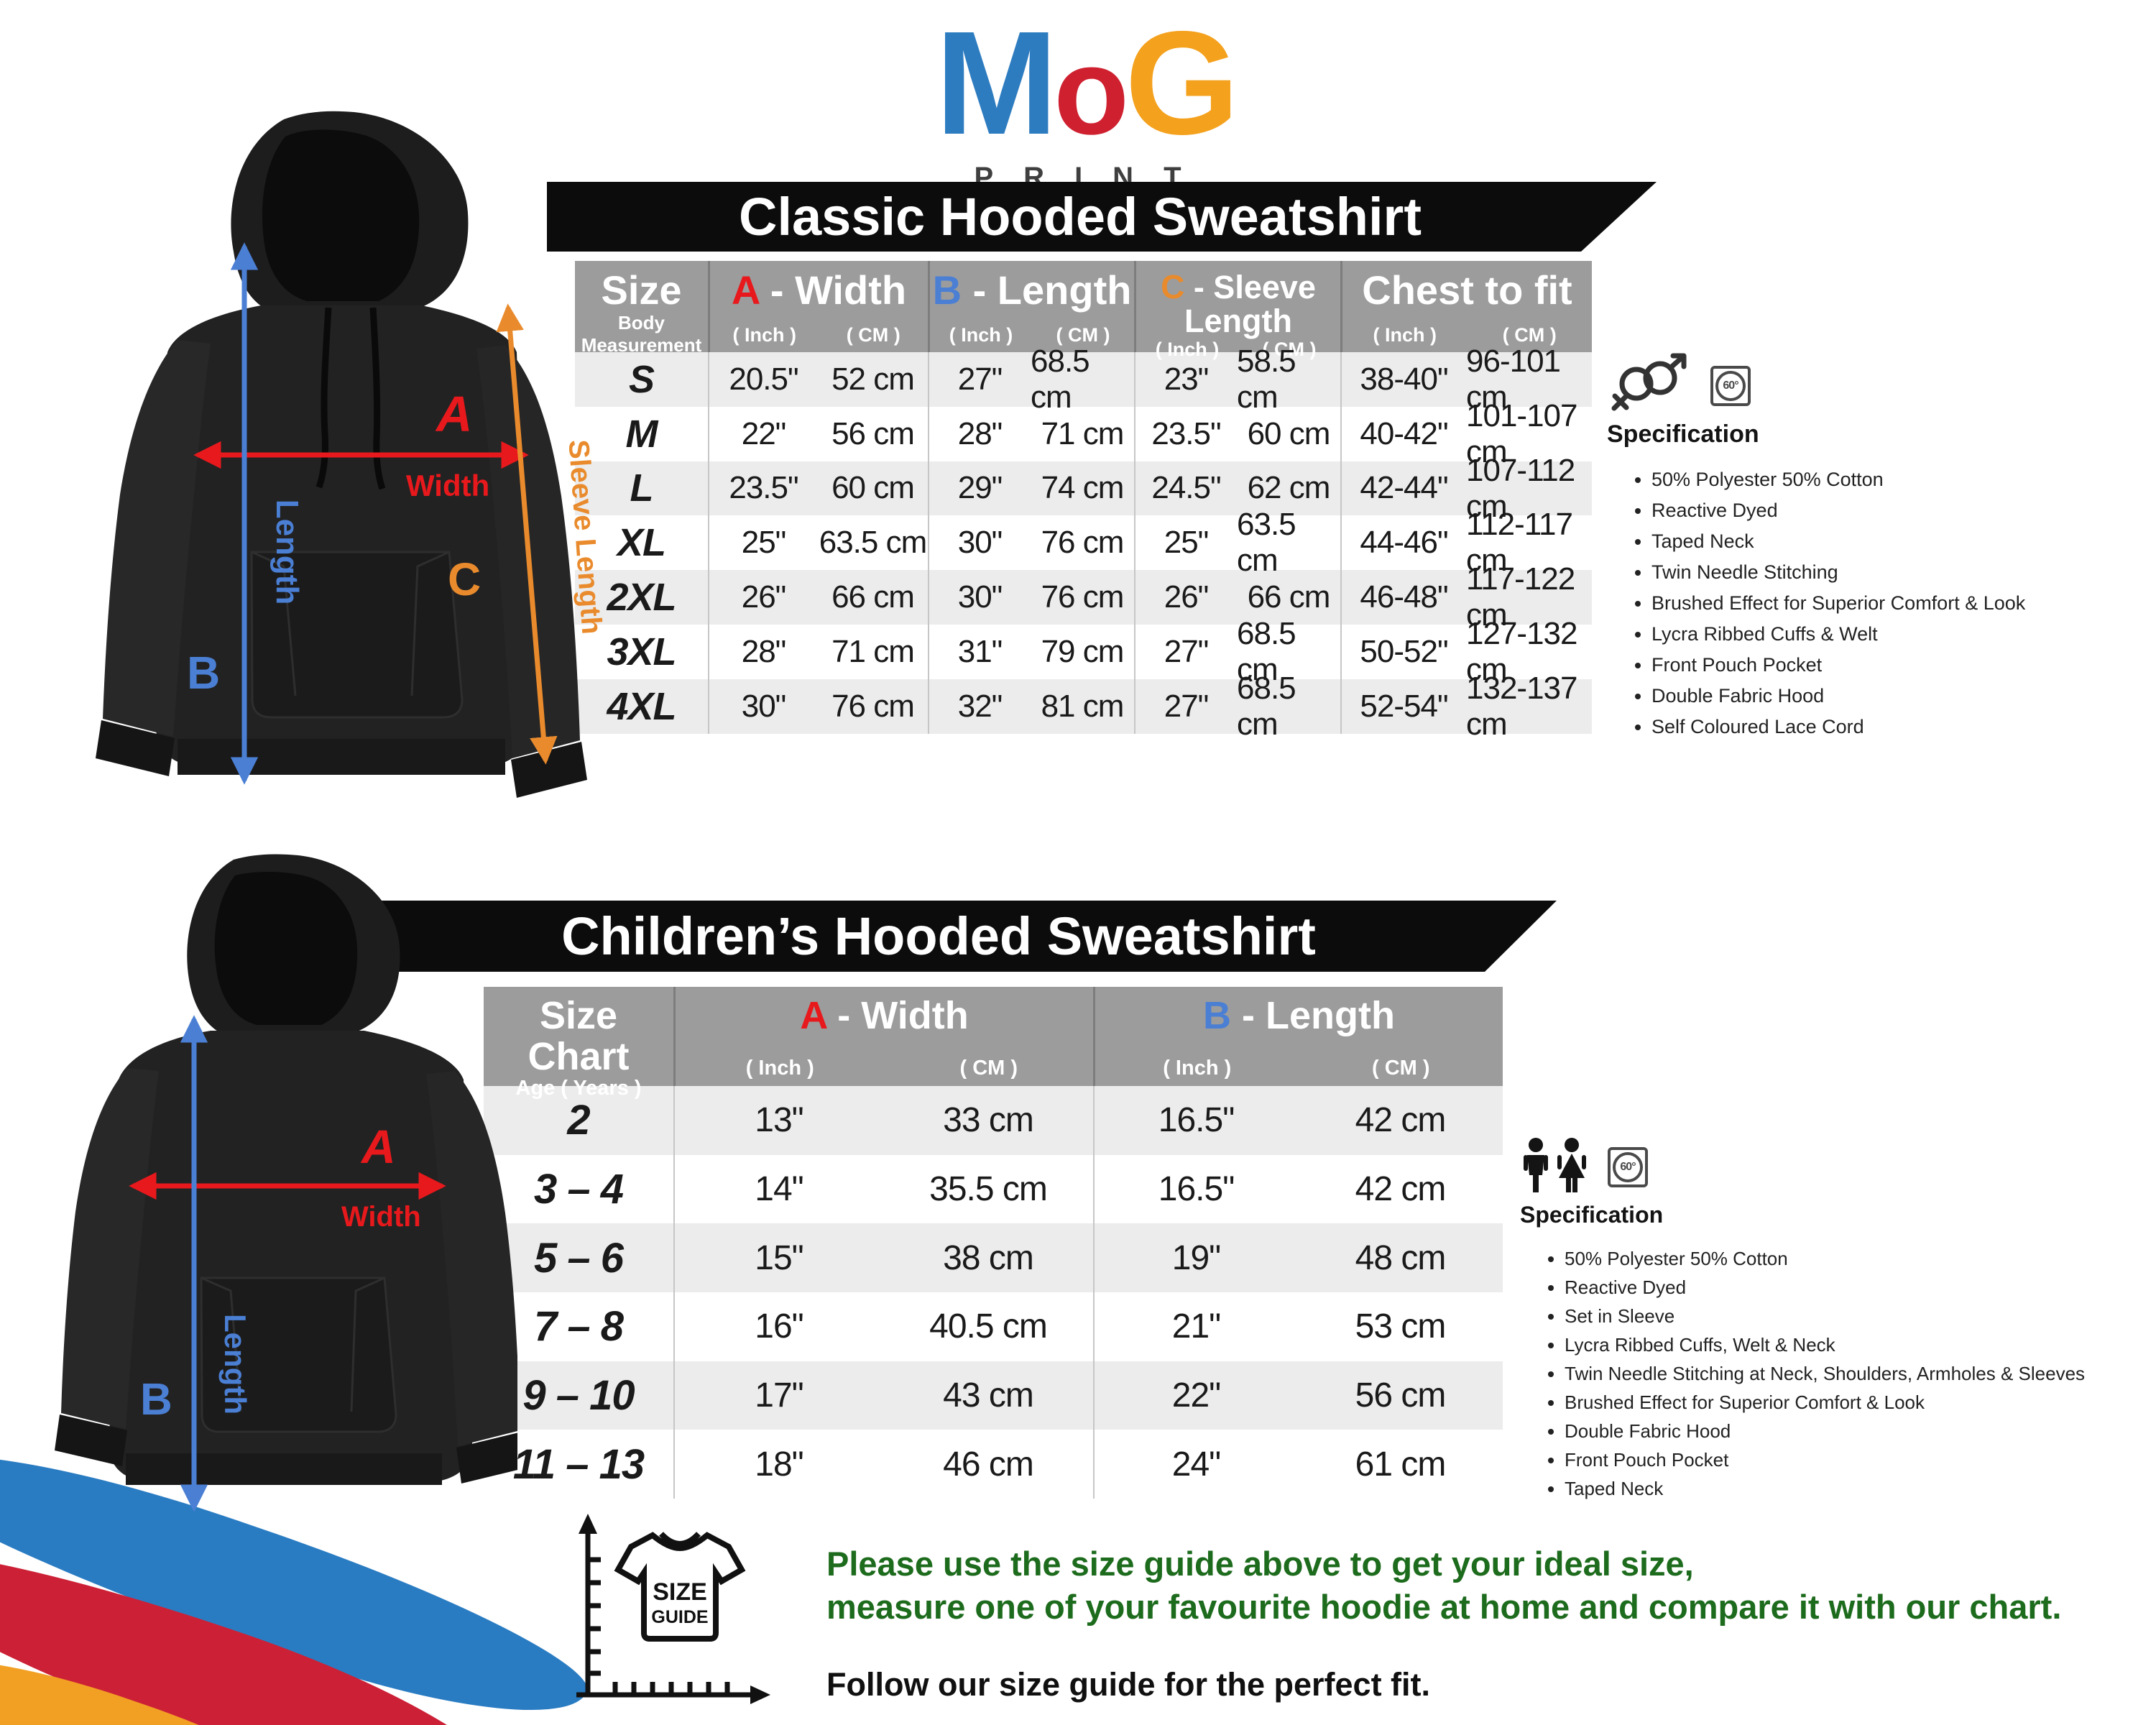 The image size is (2156, 1725). Describe the element at coordinates (873, 651) in the screenshot. I see `width-cm-cell: 71 cm` at that location.